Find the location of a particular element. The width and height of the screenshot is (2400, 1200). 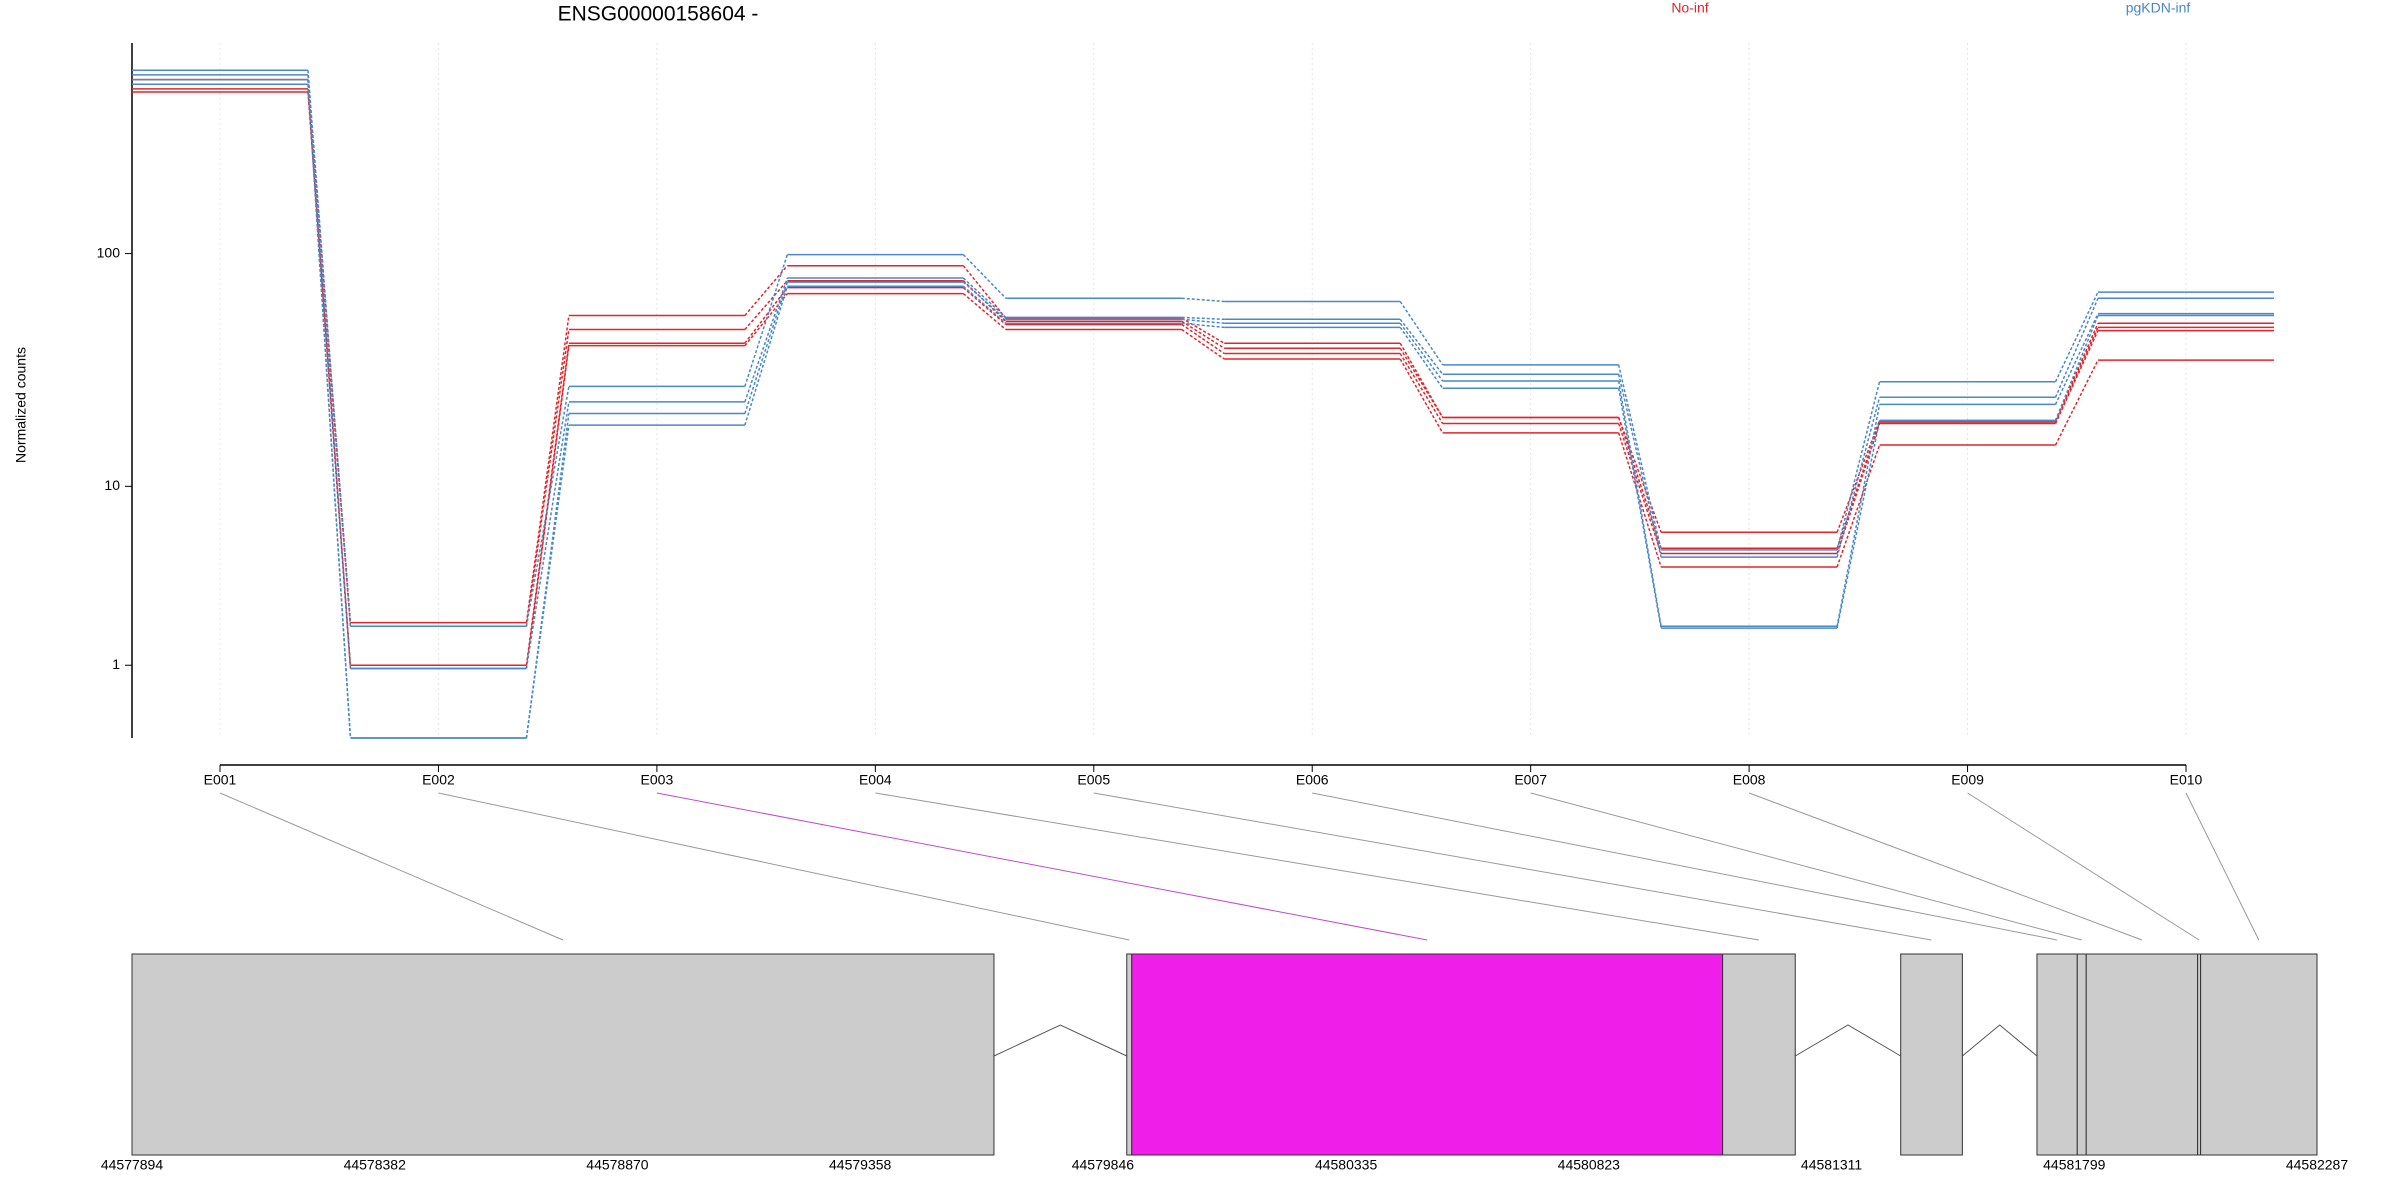

y-tick-label: 1 is located at coordinates (116, 664).